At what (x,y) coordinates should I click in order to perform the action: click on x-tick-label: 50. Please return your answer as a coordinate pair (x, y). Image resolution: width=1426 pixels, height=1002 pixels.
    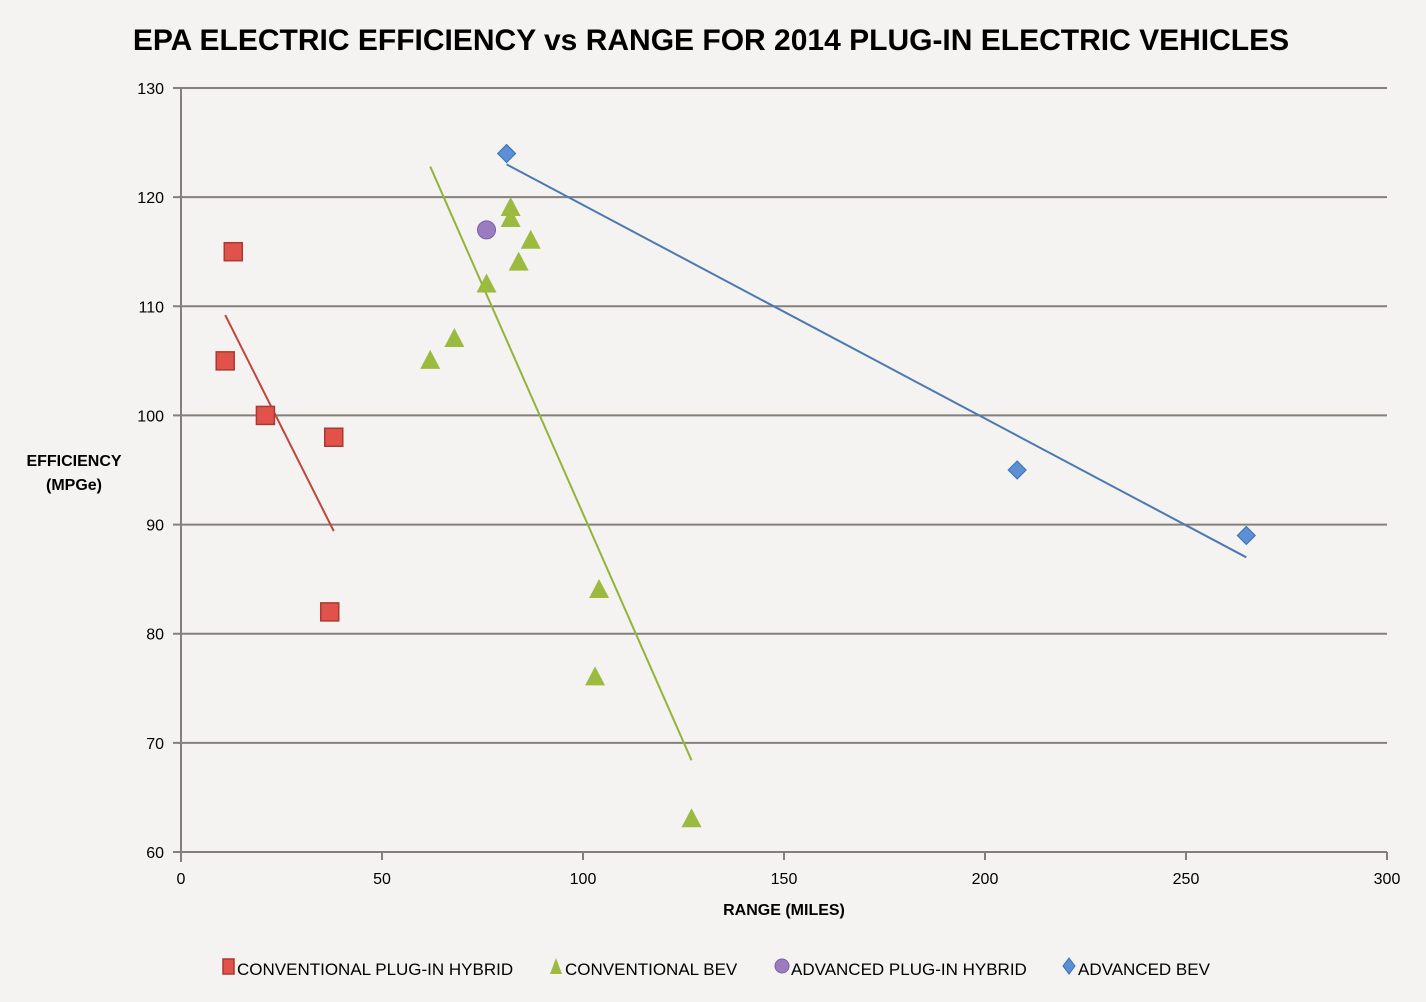
    Looking at the image, I should click on (382, 879).